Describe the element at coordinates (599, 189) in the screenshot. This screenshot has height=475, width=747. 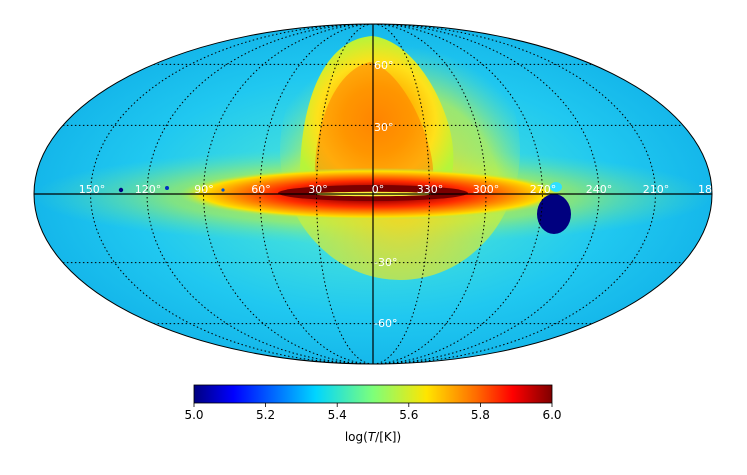
I see `lon-label: 240°` at that location.